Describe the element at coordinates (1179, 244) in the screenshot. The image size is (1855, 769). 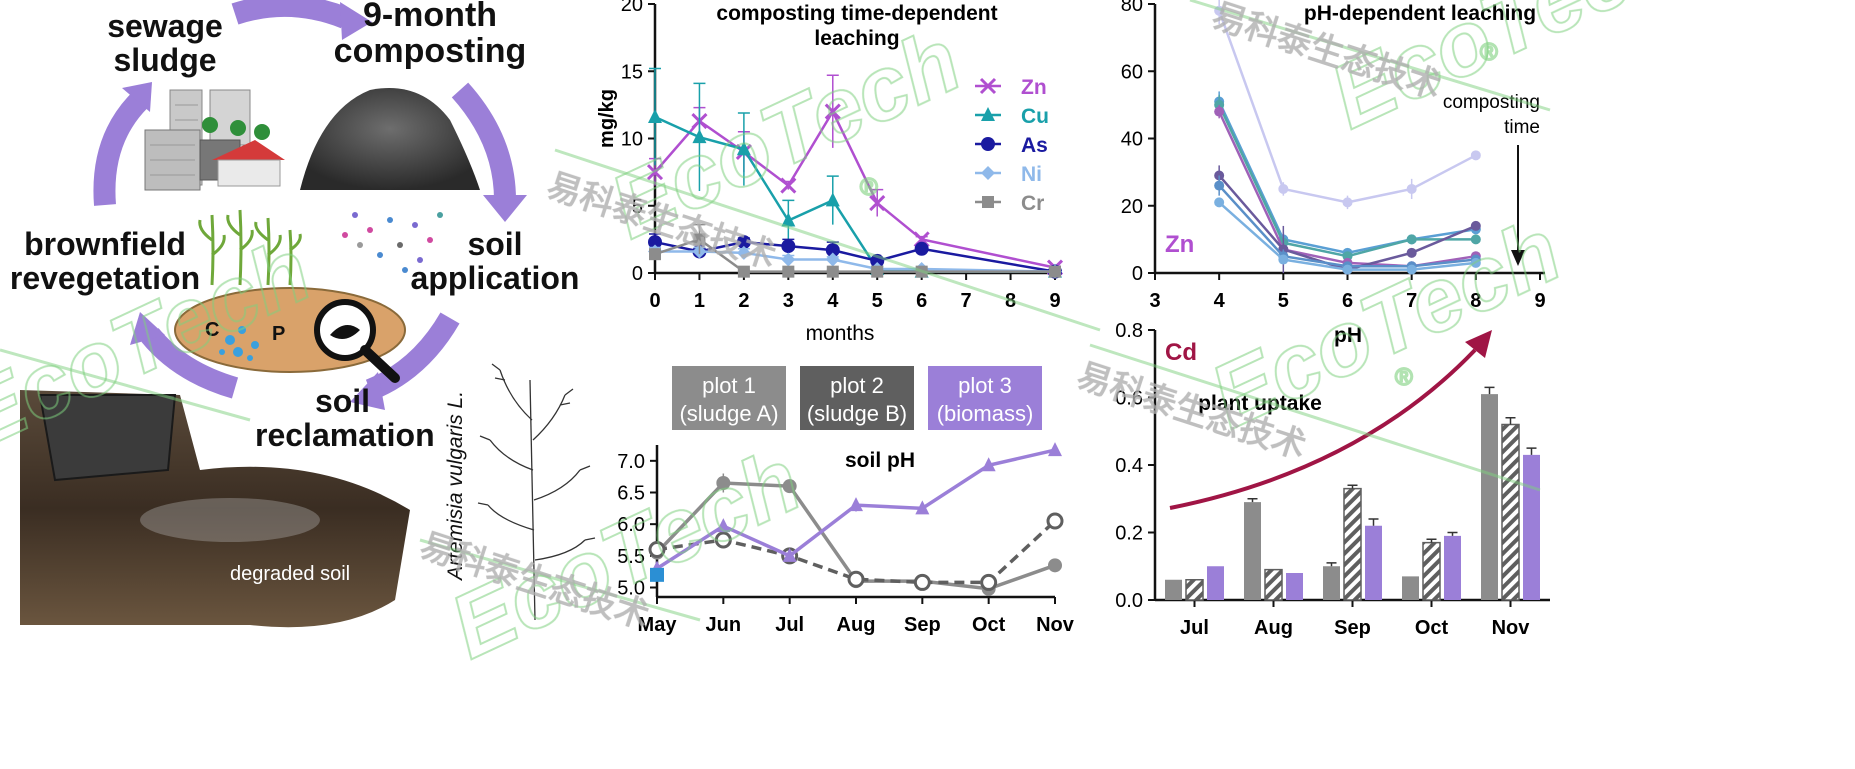
I see `panel-label: Zn` at that location.